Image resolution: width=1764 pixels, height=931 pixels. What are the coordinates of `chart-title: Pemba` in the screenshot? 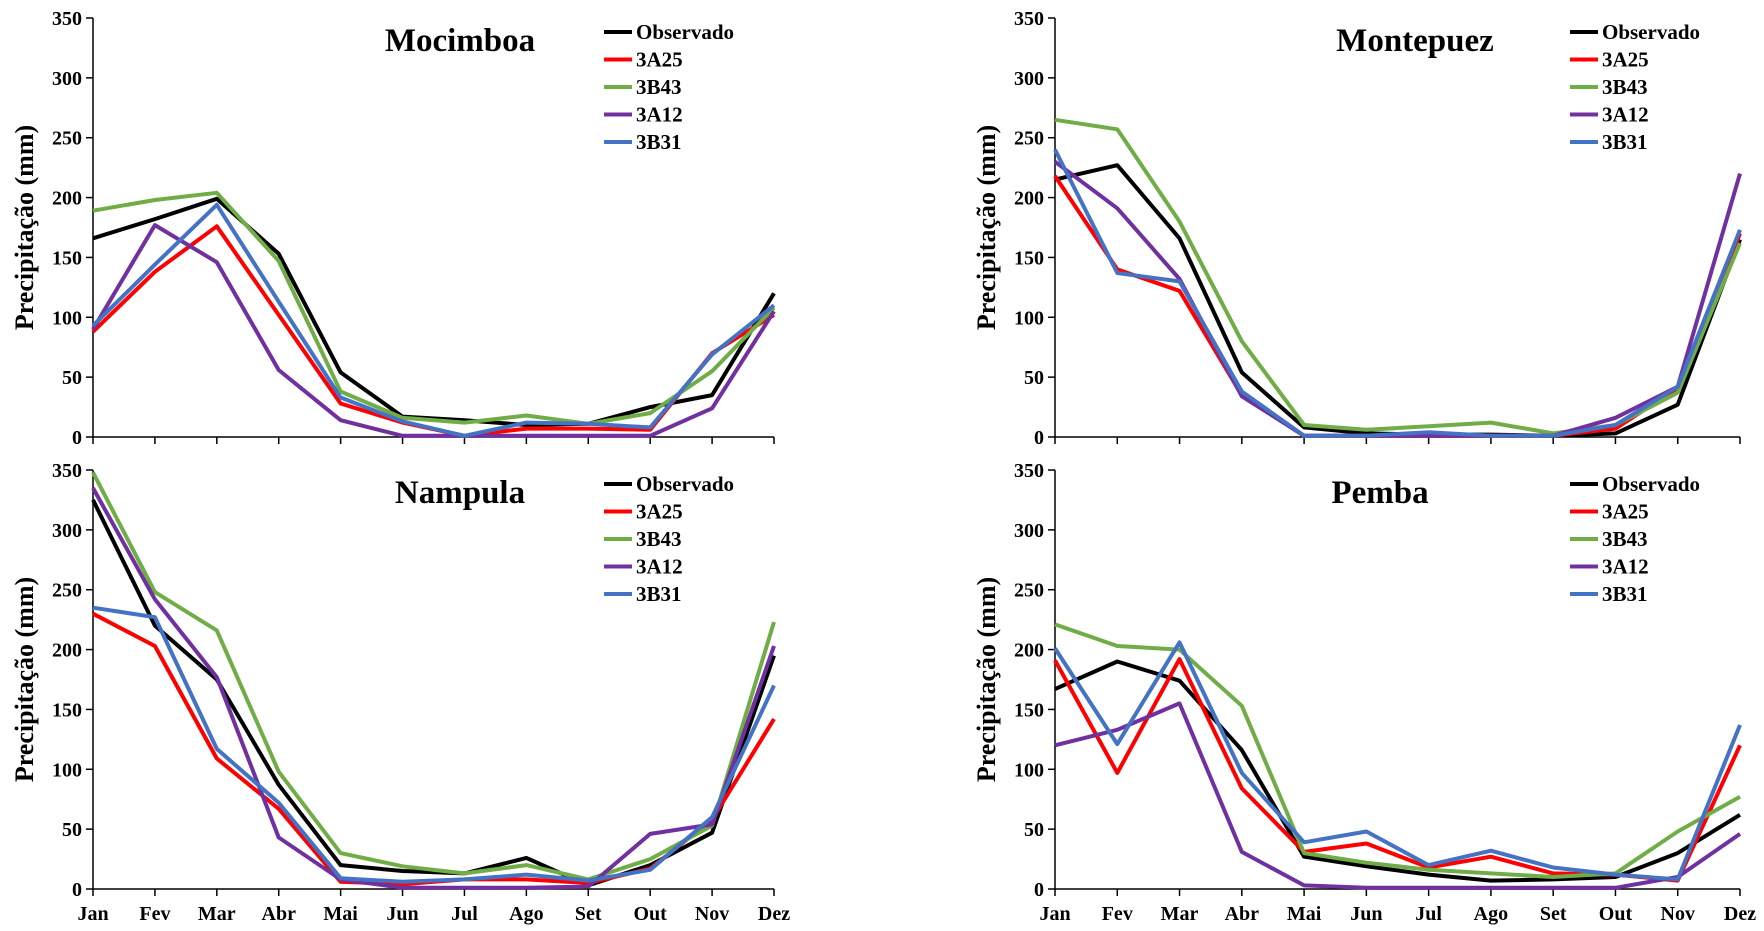 It's located at (1379, 493).